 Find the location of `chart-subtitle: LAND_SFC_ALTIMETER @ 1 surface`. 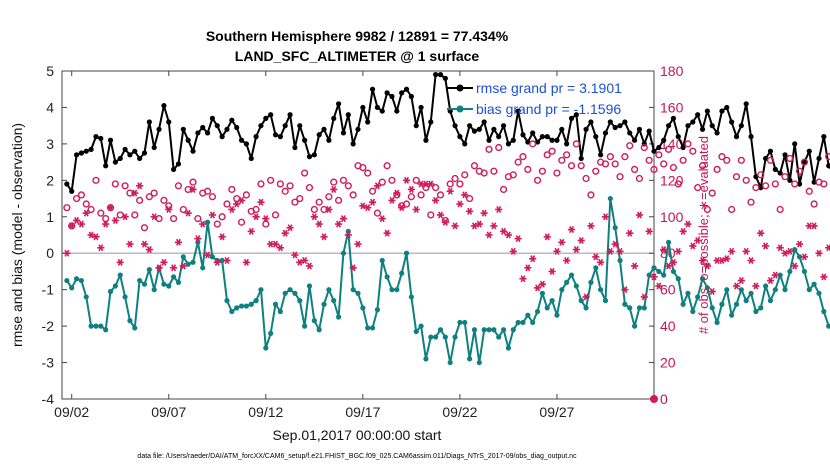

chart-subtitle: LAND_SFC_ALTIMETER @ 1 surface is located at coordinates (357, 56).